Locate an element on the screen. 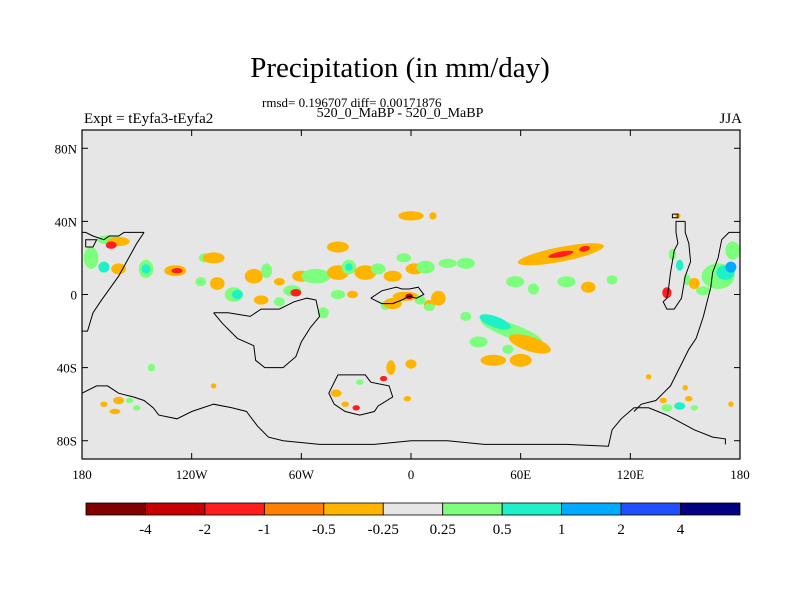 This screenshot has width=800, height=600. x-tick-label-6: 180 is located at coordinates (740, 474).